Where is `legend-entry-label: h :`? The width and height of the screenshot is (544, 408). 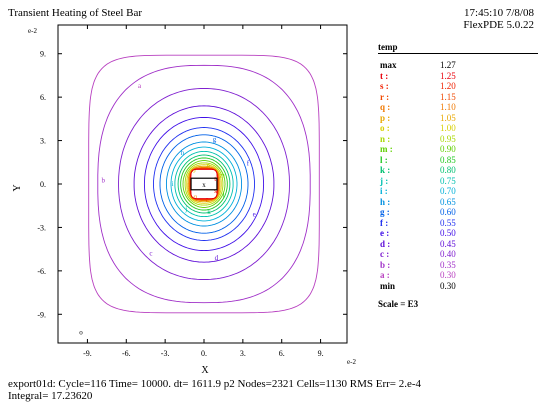 legend-entry-label: h : is located at coordinates (385, 201).